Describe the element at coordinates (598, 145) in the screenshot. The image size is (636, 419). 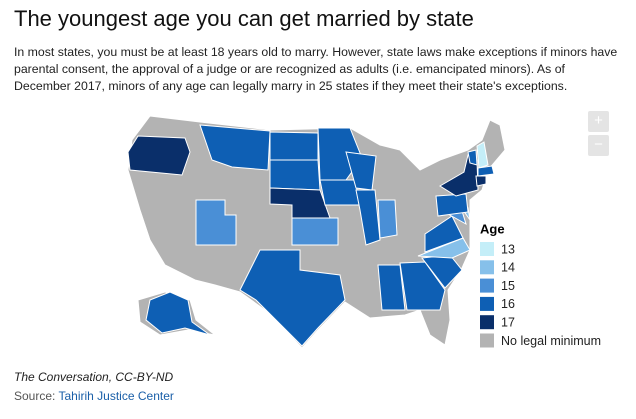
I see `zoom-out: −` at that location.